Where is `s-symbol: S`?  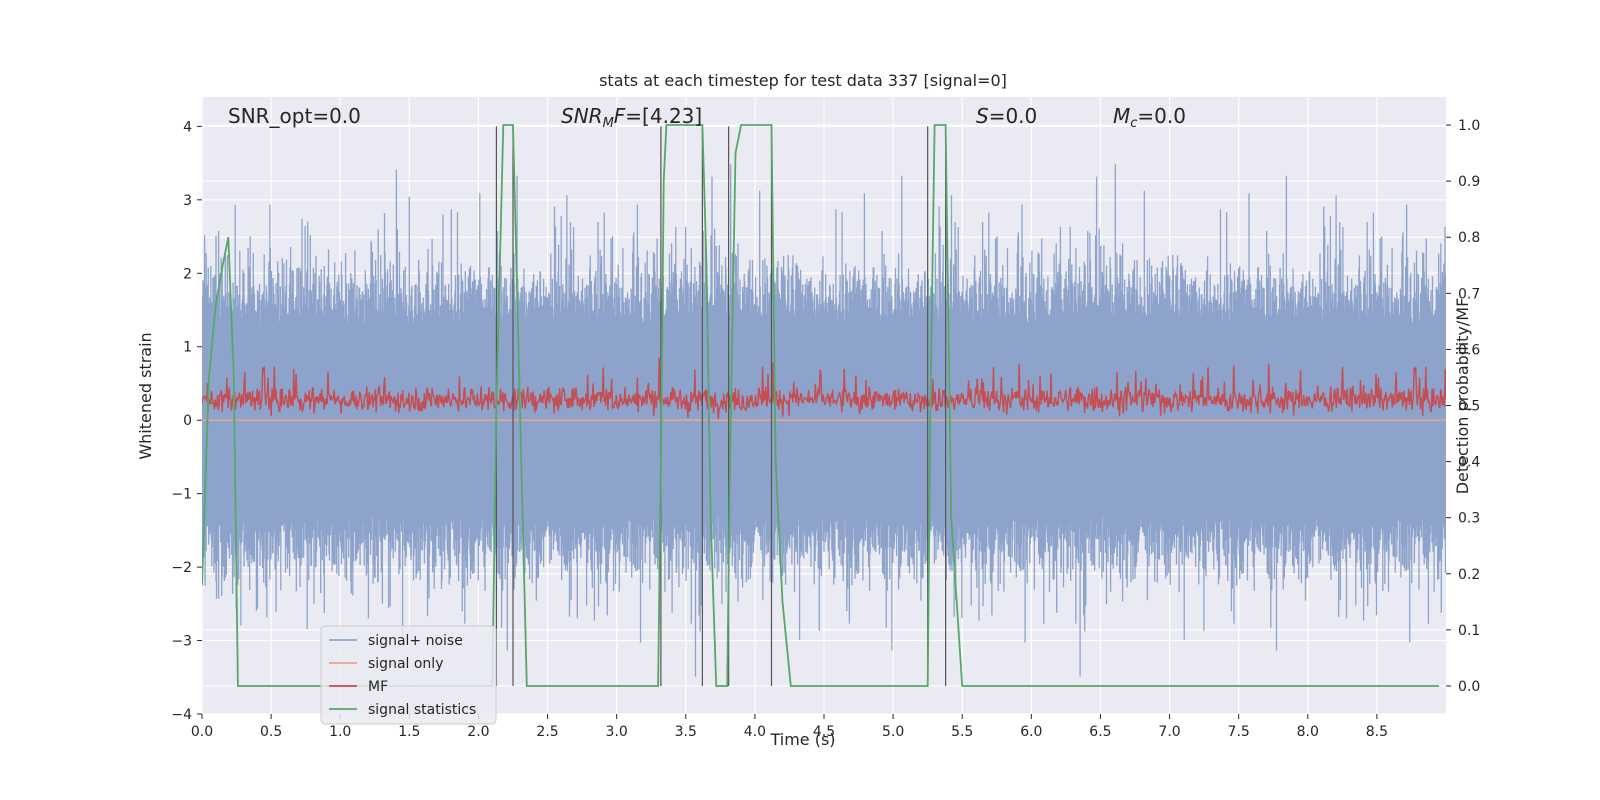 s-symbol: S is located at coordinates (982, 116).